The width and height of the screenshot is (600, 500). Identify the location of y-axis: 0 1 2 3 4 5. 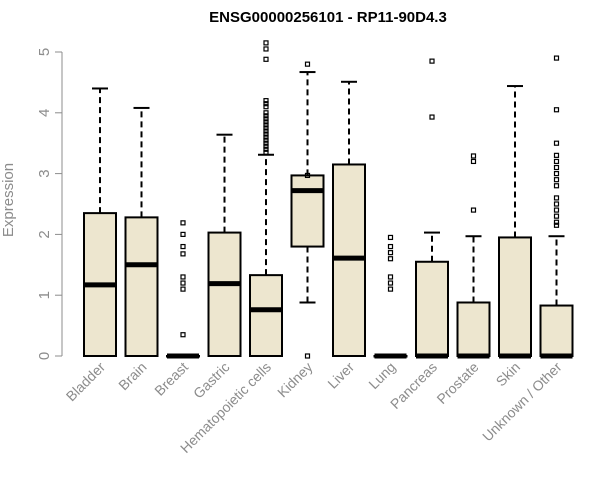
(49, 204).